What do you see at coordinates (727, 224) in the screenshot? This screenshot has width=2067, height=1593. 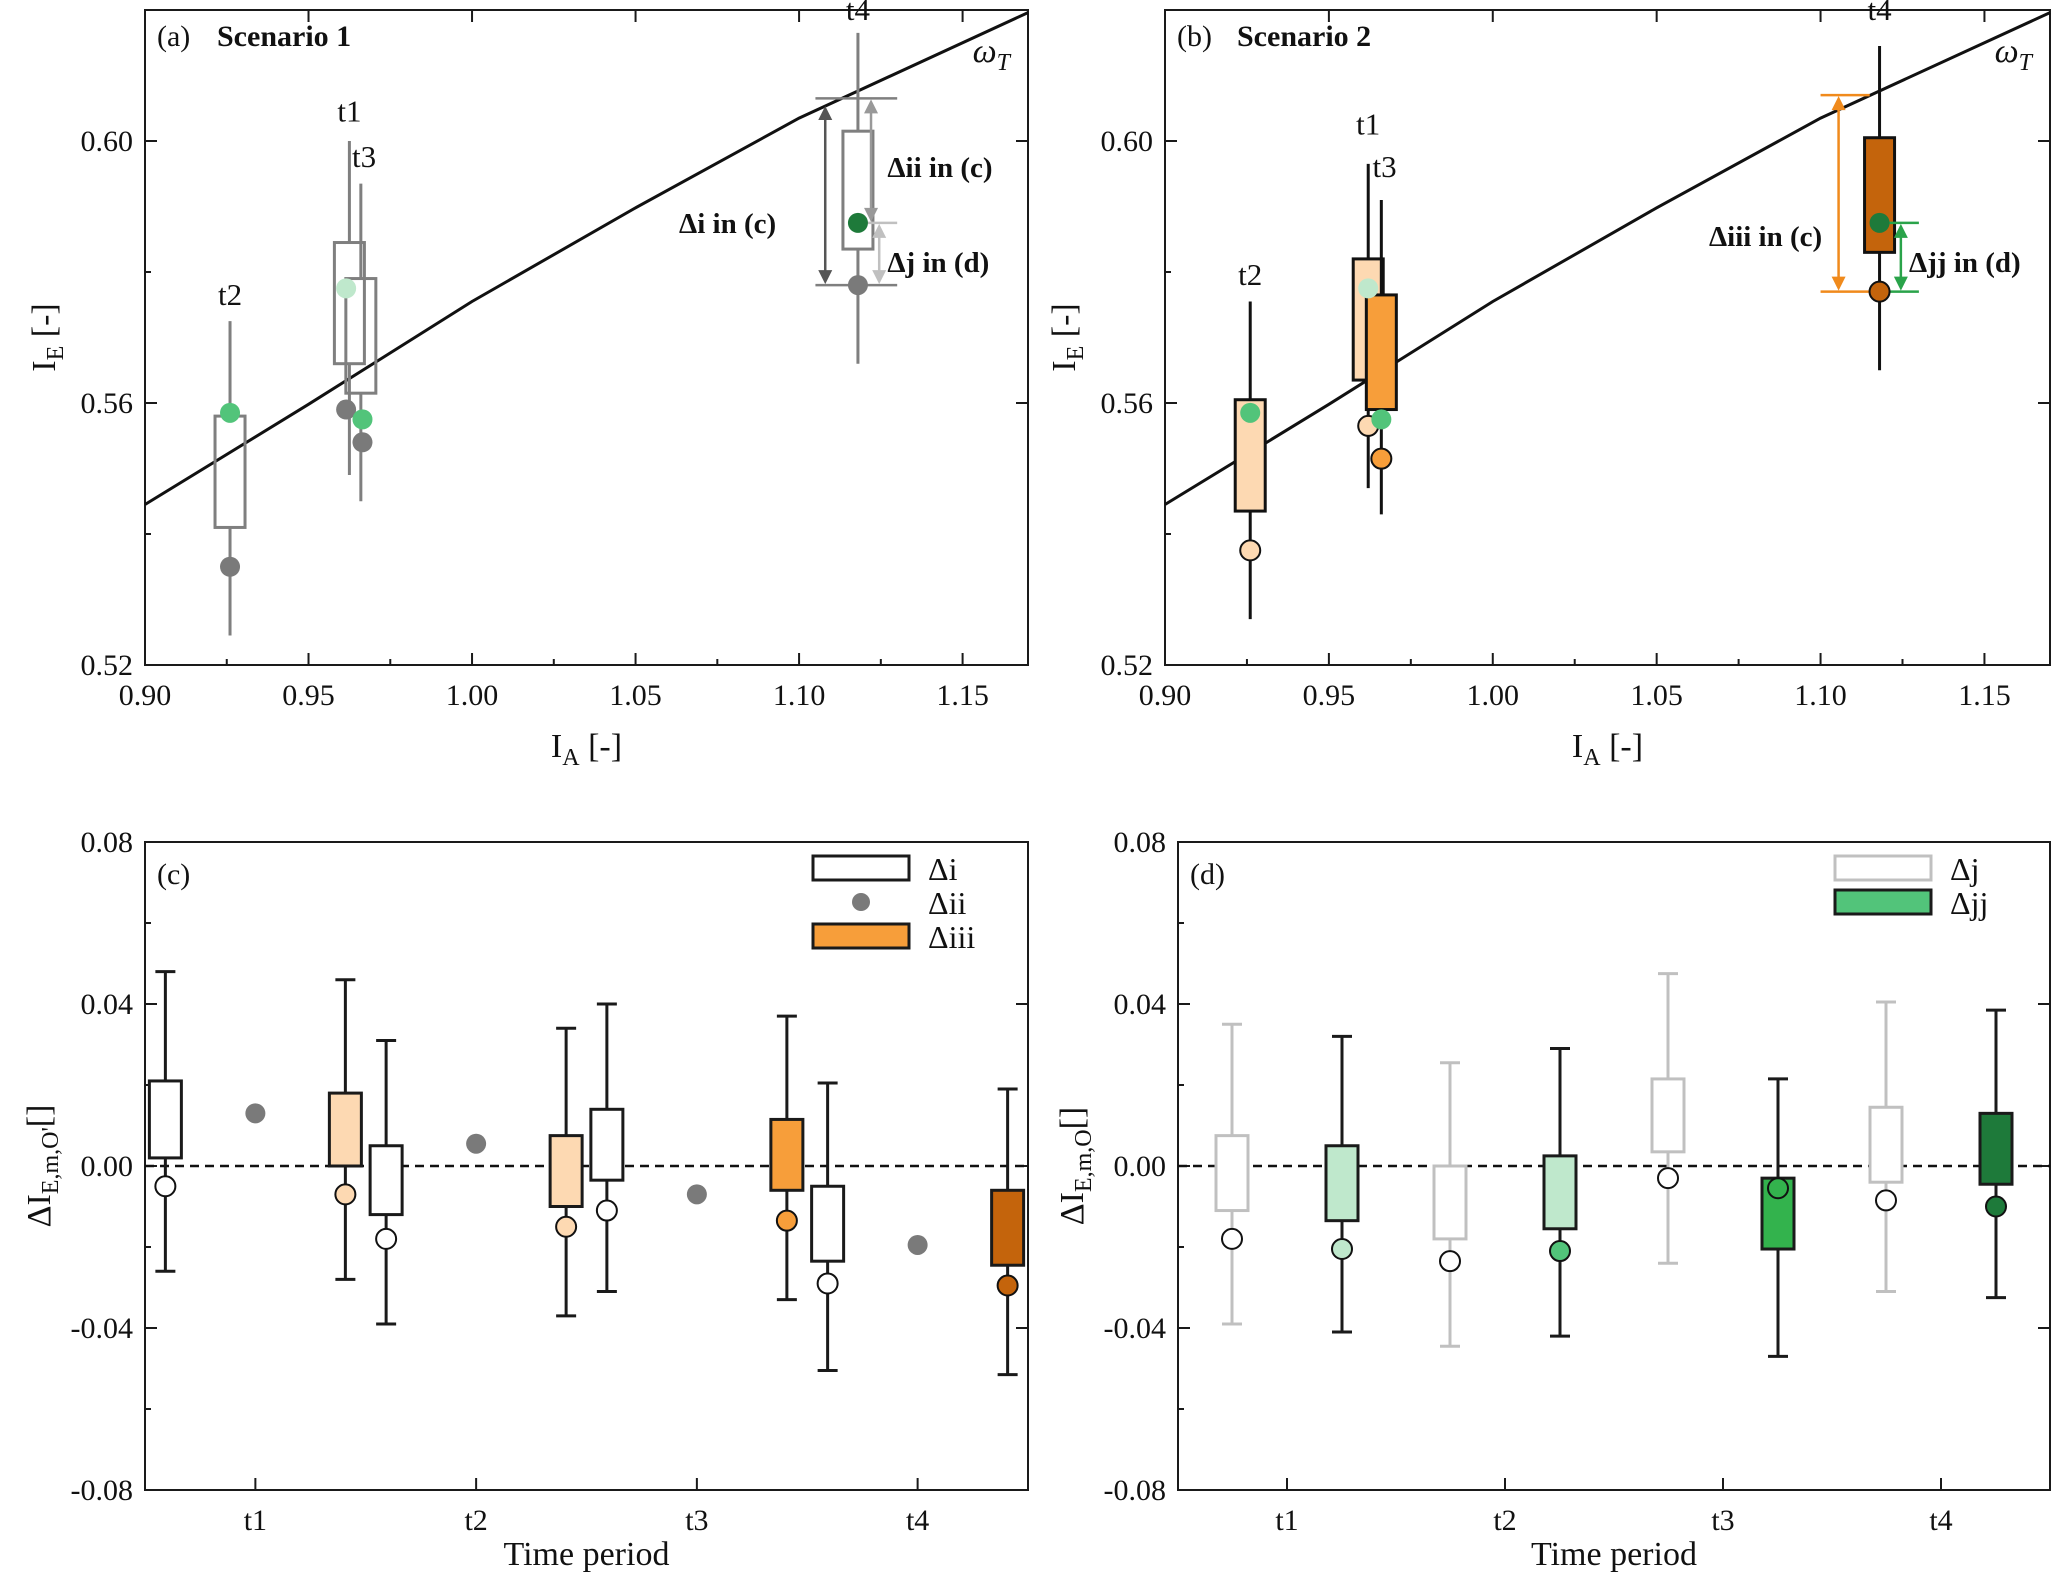 I see `annotation-label: Δi in (c)` at bounding box center [727, 224].